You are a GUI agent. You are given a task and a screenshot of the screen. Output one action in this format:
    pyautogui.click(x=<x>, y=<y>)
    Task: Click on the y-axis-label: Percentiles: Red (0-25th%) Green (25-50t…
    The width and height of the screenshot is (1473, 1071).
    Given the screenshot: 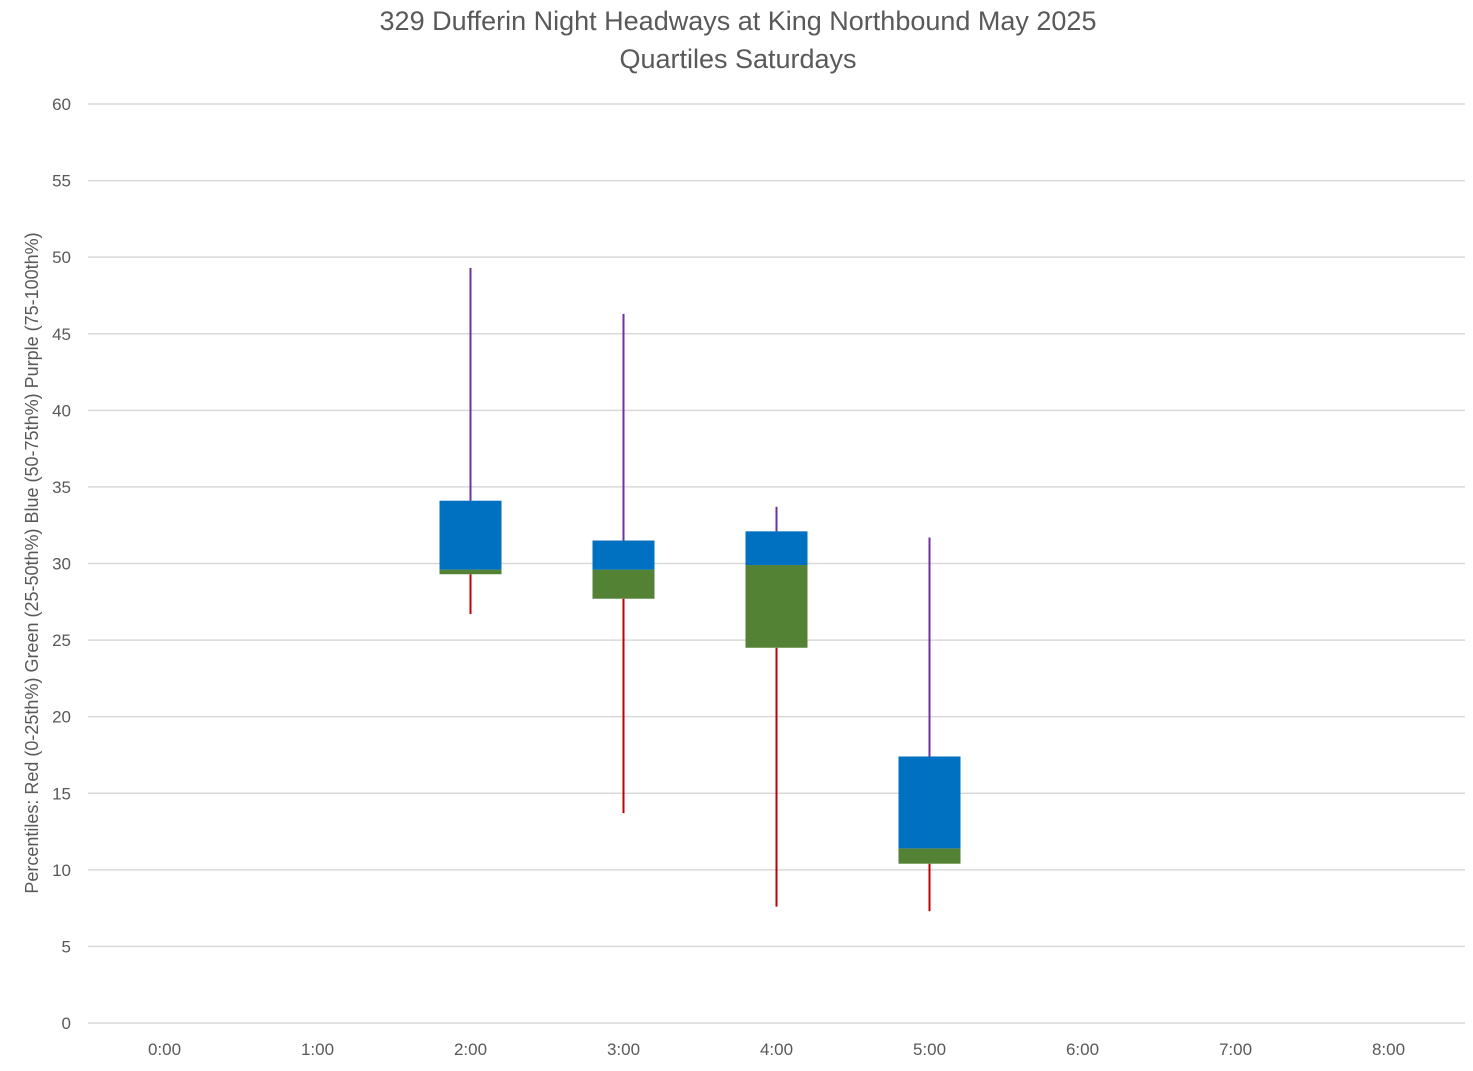 What is the action you would take?
    pyautogui.click(x=32, y=562)
    